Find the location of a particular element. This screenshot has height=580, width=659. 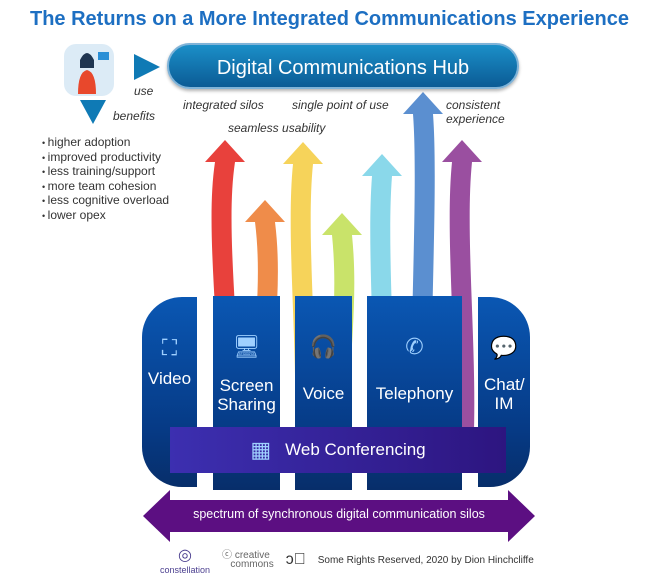

silo-video: ⛶ Video is located at coordinates (169, 392).